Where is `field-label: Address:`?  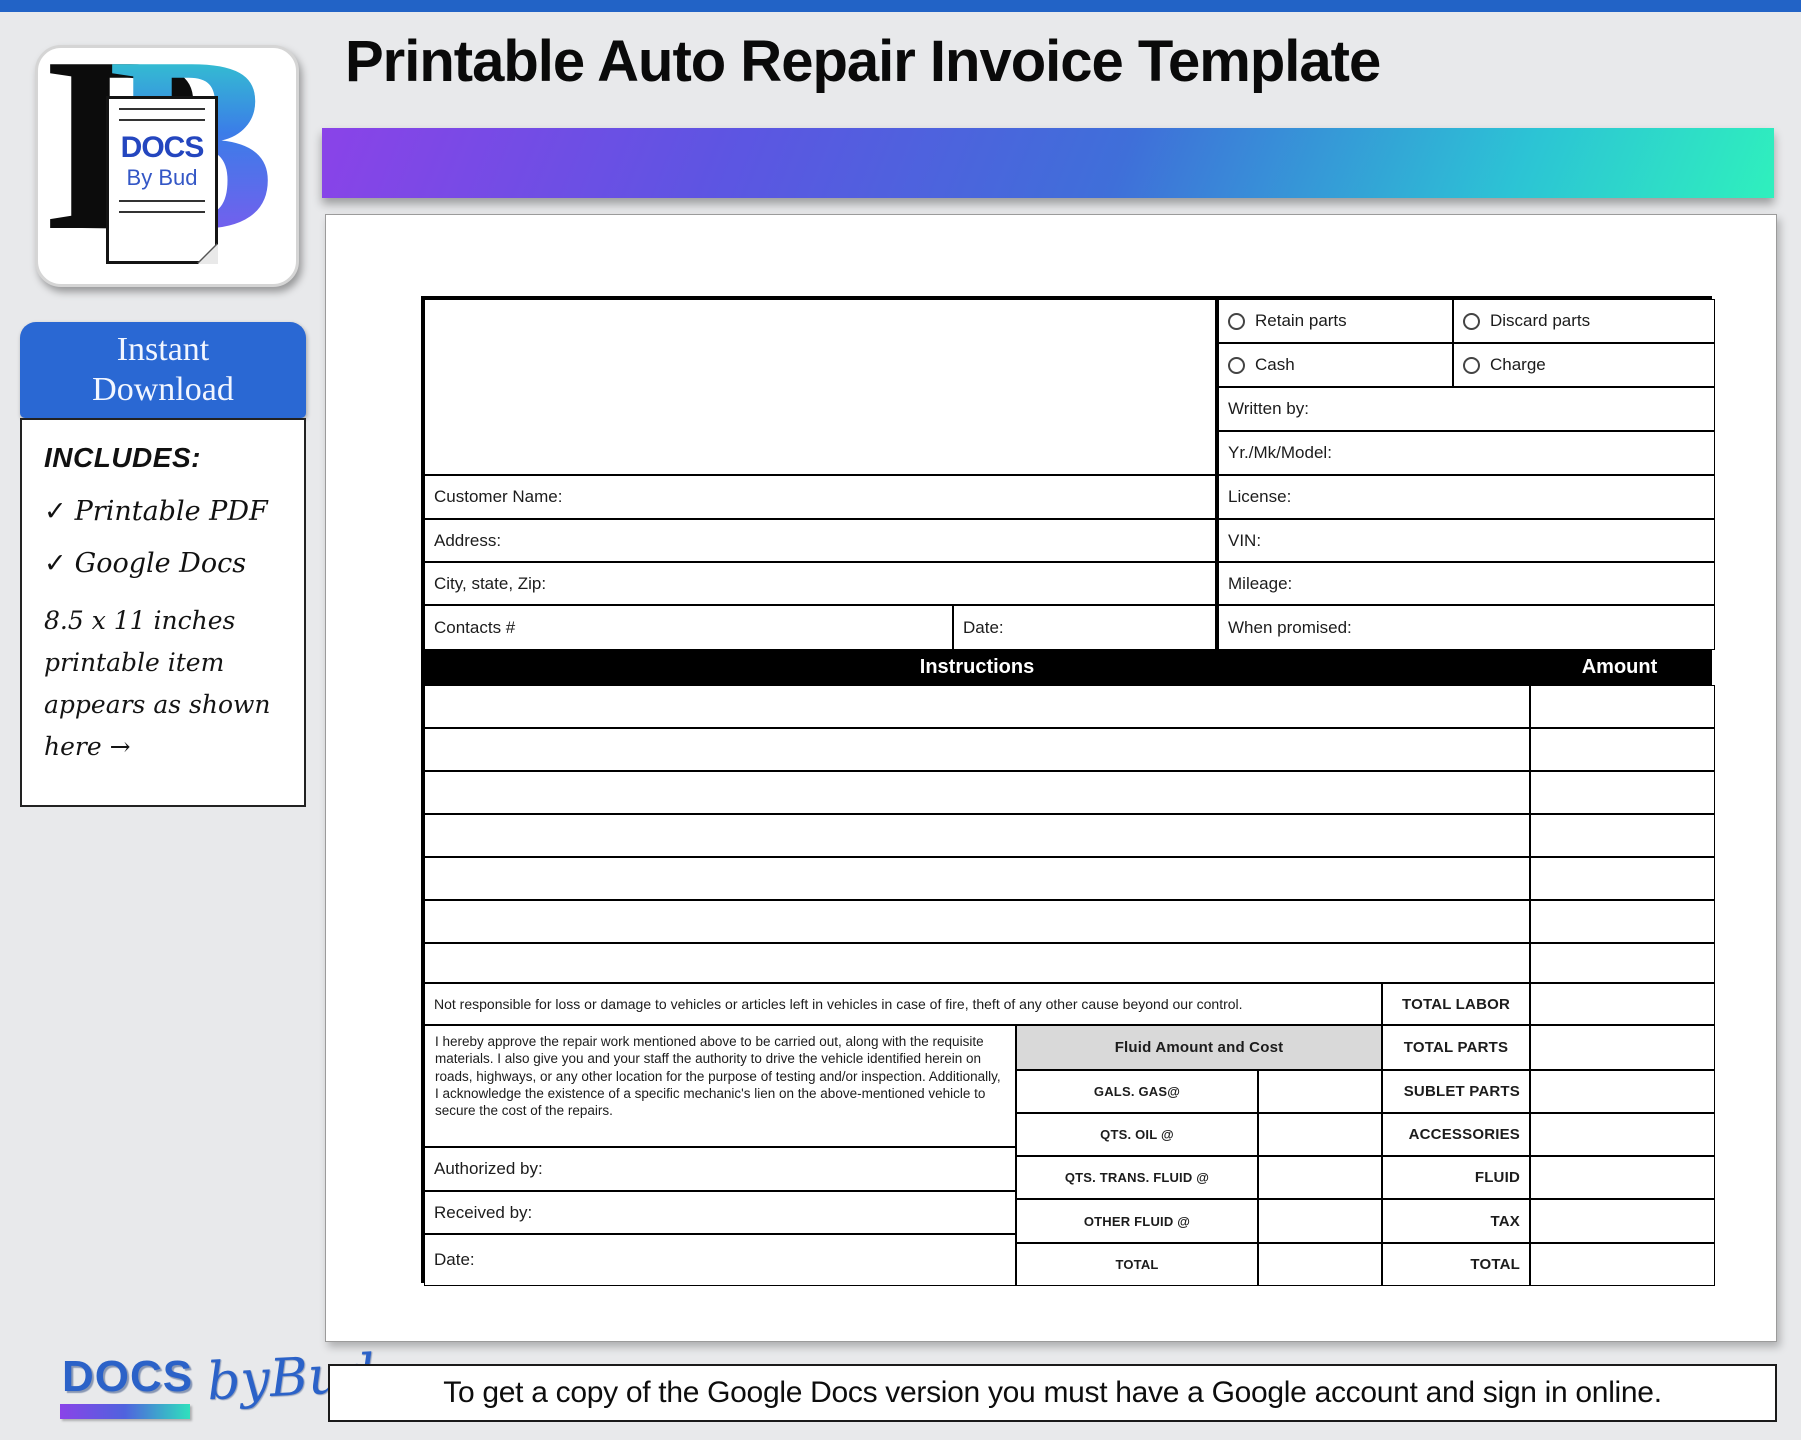
field-label: Address: is located at coordinates (468, 540).